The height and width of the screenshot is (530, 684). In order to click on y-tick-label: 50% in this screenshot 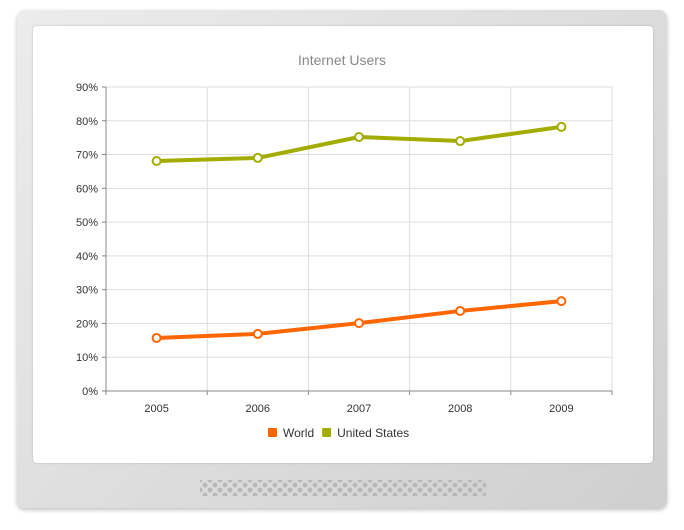, I will do `click(87, 223)`.